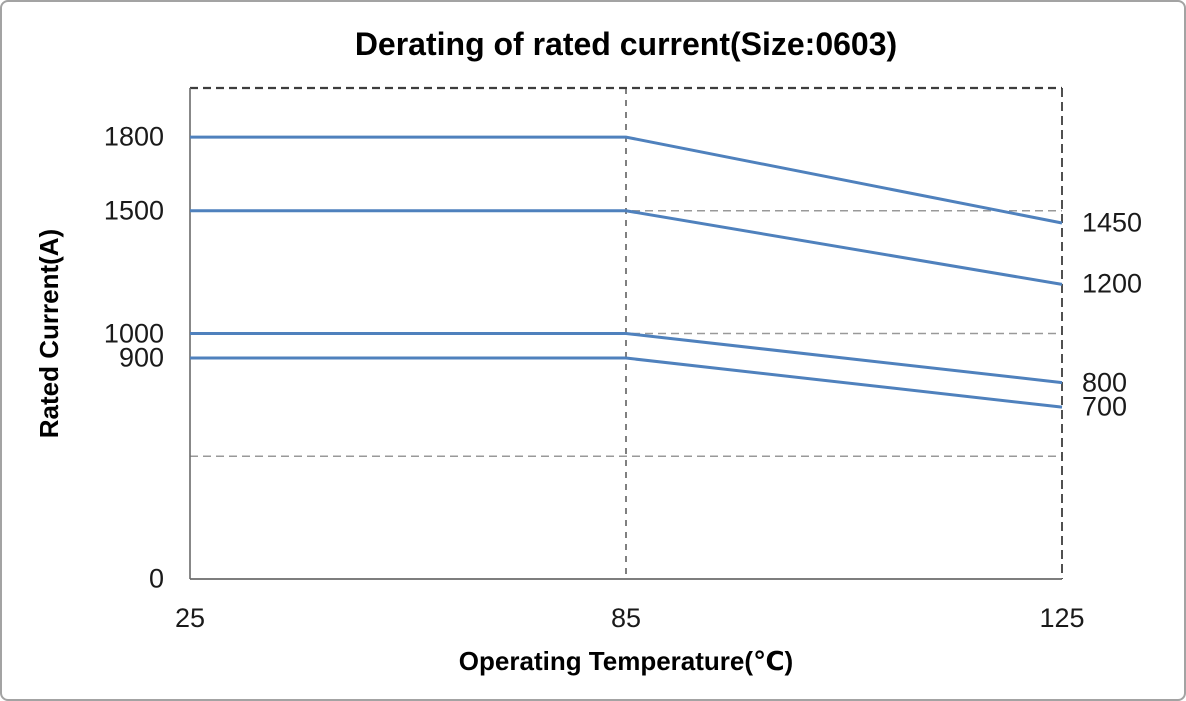 Image resolution: width=1186 pixels, height=701 pixels. I want to click on y-tick-label-900: 900, so click(141, 357).